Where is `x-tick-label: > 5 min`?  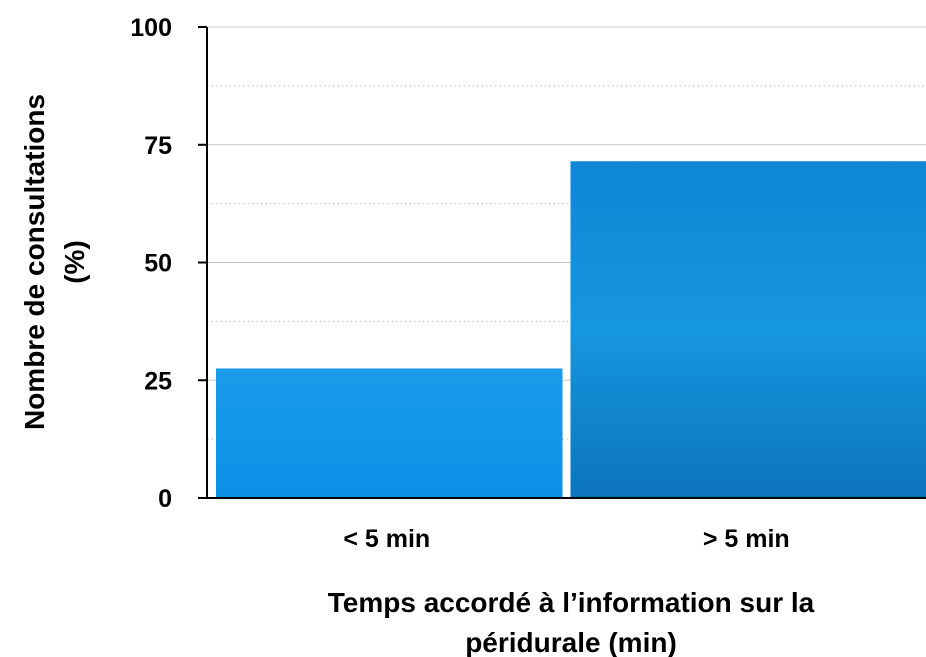
x-tick-label: > 5 min is located at coordinates (746, 539).